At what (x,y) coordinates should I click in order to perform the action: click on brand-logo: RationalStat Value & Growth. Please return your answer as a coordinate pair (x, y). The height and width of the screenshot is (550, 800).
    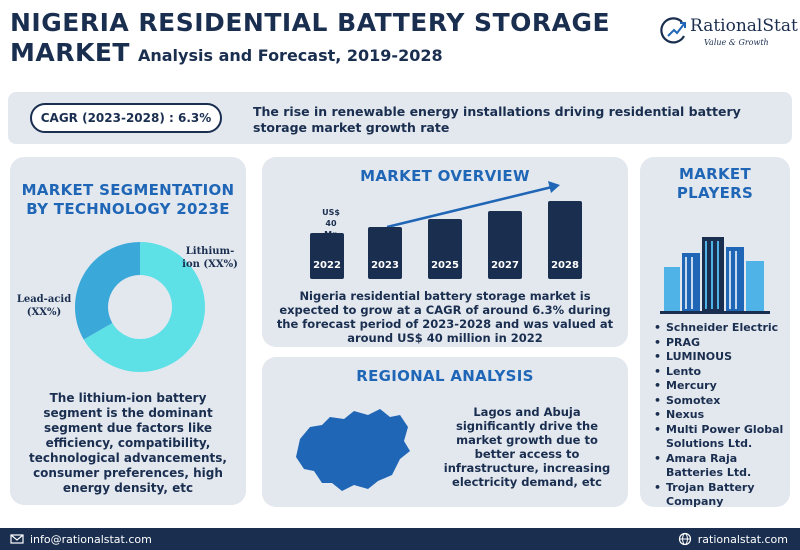
    Looking at the image, I should click on (729, 34).